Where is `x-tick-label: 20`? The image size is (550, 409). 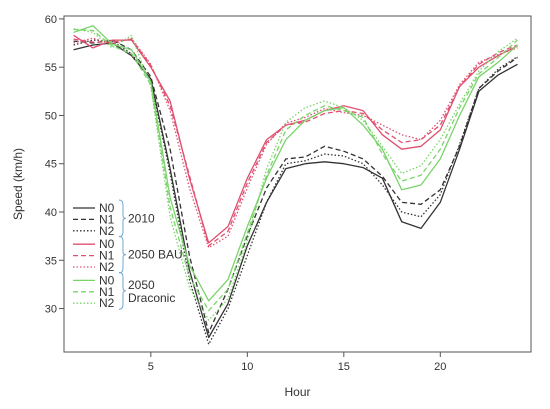
x-tick-label: 20 is located at coordinates (440, 367).